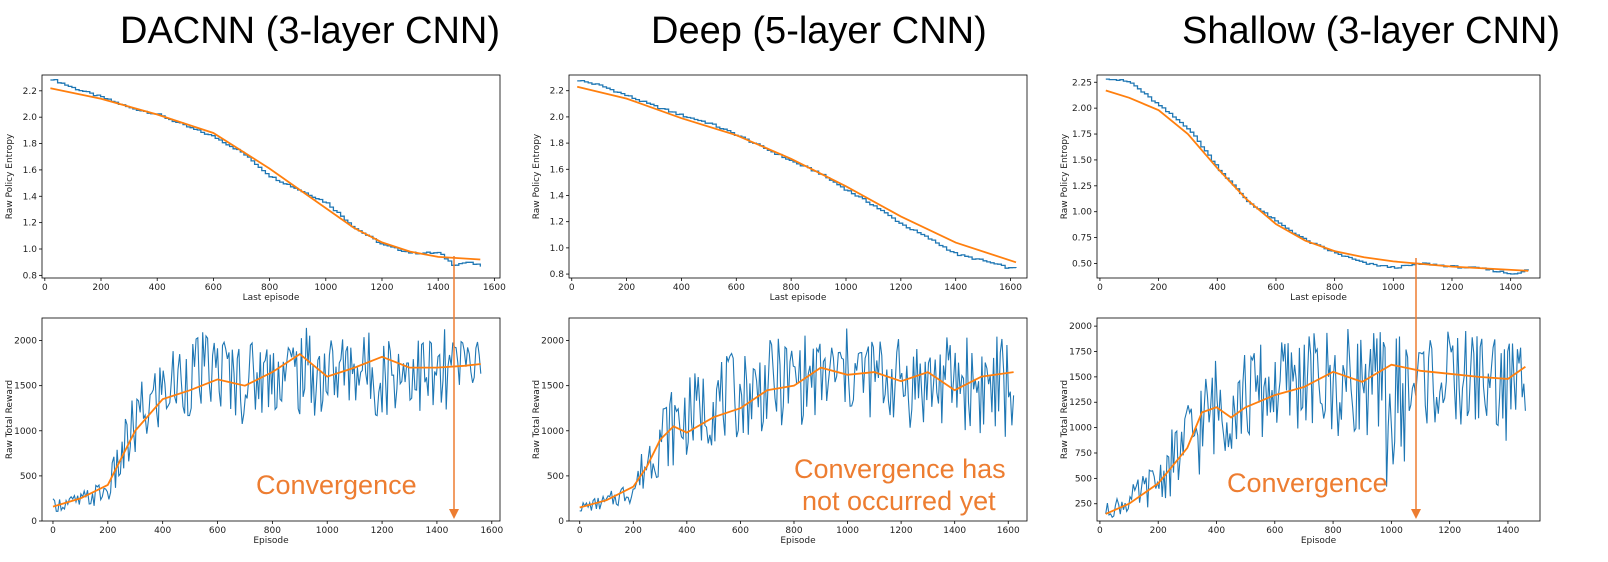  Describe the element at coordinates (30, 92) in the screenshot. I see `y-tick-label: 2.2` at that location.